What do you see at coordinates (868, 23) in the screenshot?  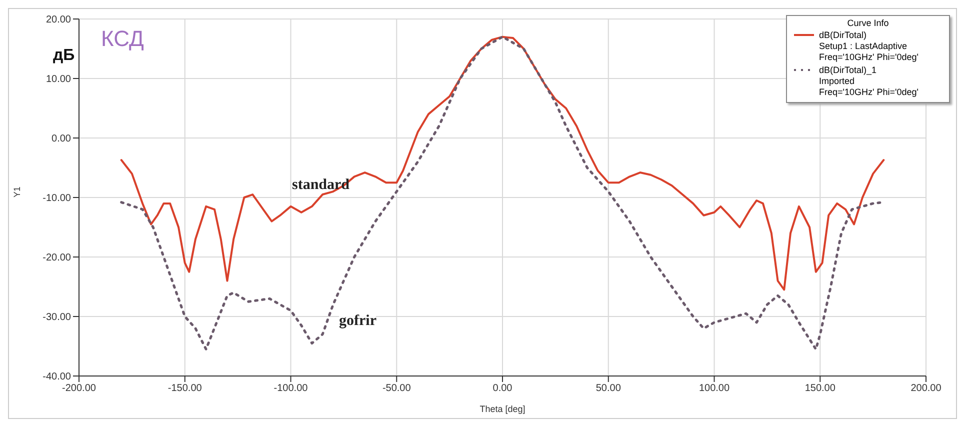 I see `legend-title: Curve Info` at bounding box center [868, 23].